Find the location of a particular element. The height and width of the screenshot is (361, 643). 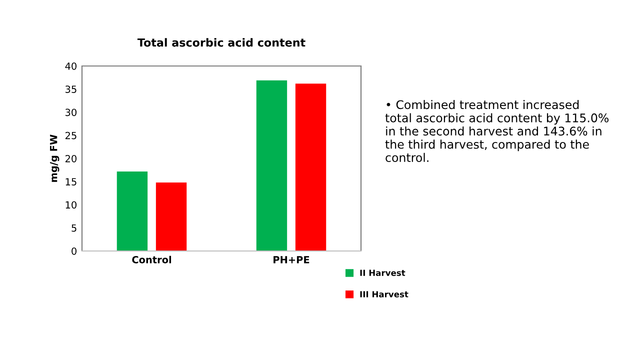

y-axis-title: mg/g FW is located at coordinates (55, 158).